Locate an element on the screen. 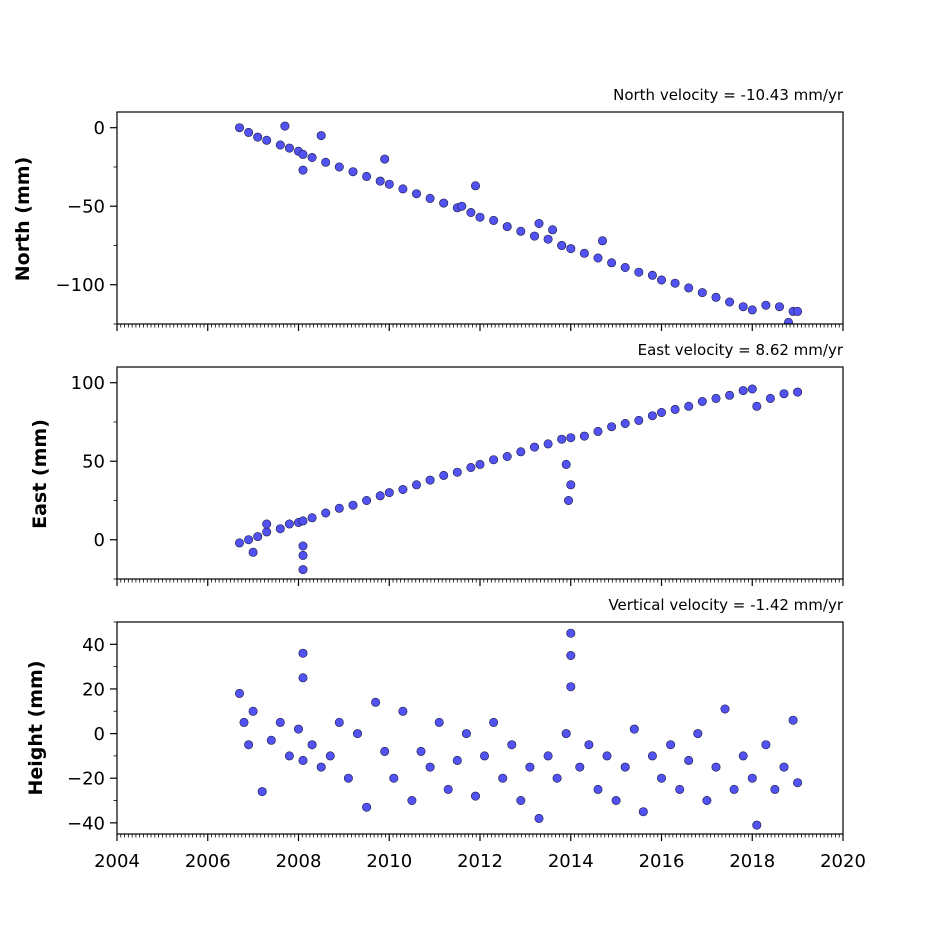 The image size is (937, 937). height-y-tick-label: −20 is located at coordinates (86, 779).